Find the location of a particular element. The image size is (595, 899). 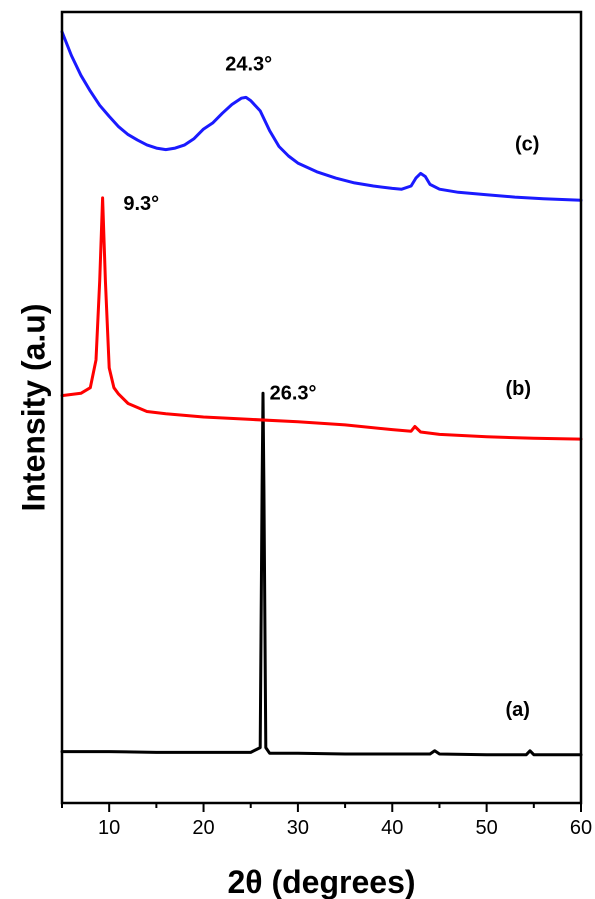

x-tick-label: 40 is located at coordinates (392, 828).